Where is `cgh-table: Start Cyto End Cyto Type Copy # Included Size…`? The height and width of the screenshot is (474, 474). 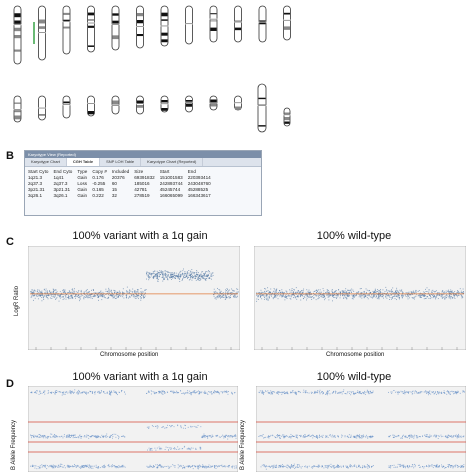
cgh-table: Start Cyto End Cyto Type Copy # Included Size… is located at coordinates (121, 184).